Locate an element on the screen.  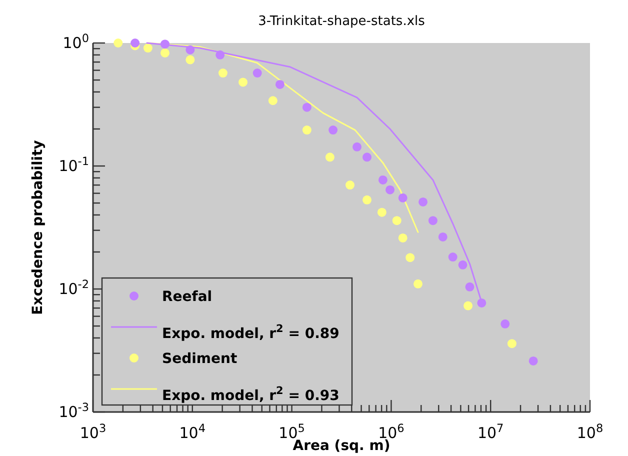
x-tick-label: 10$^{4}$ is located at coordinates (192, 432).